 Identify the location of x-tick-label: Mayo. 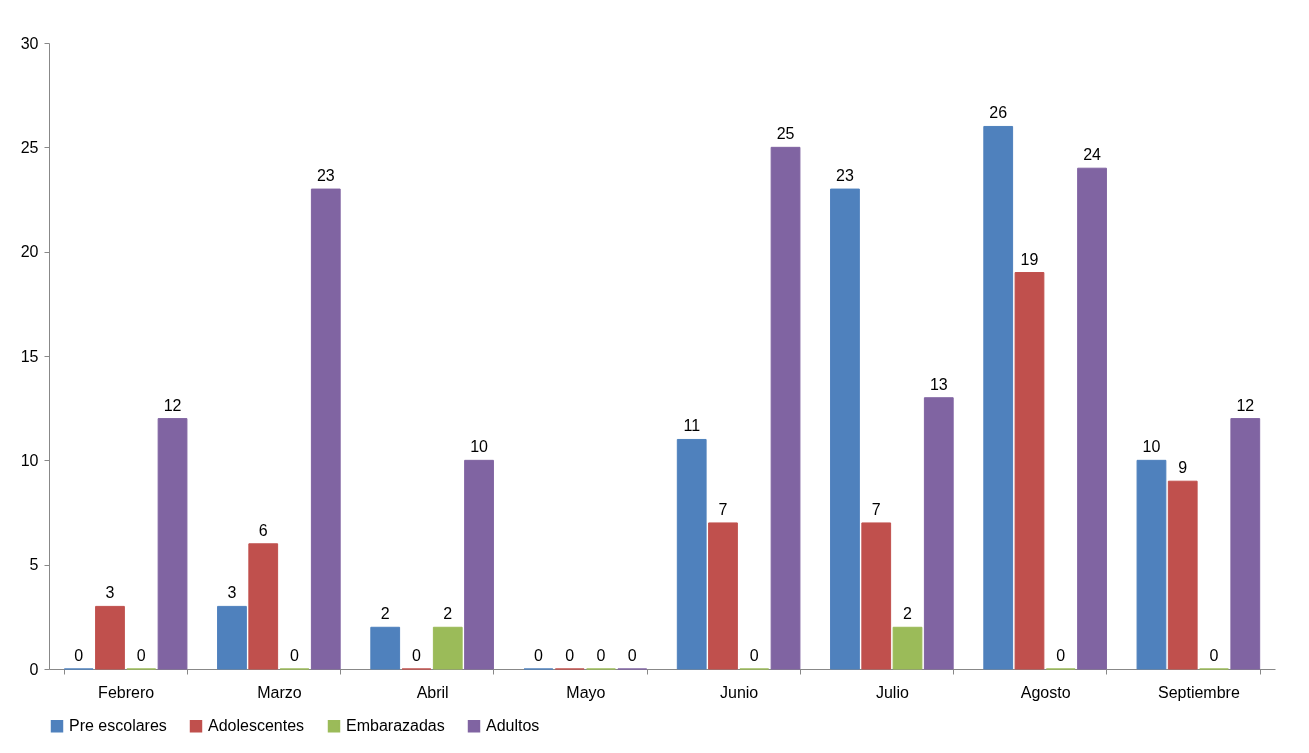
(586, 692).